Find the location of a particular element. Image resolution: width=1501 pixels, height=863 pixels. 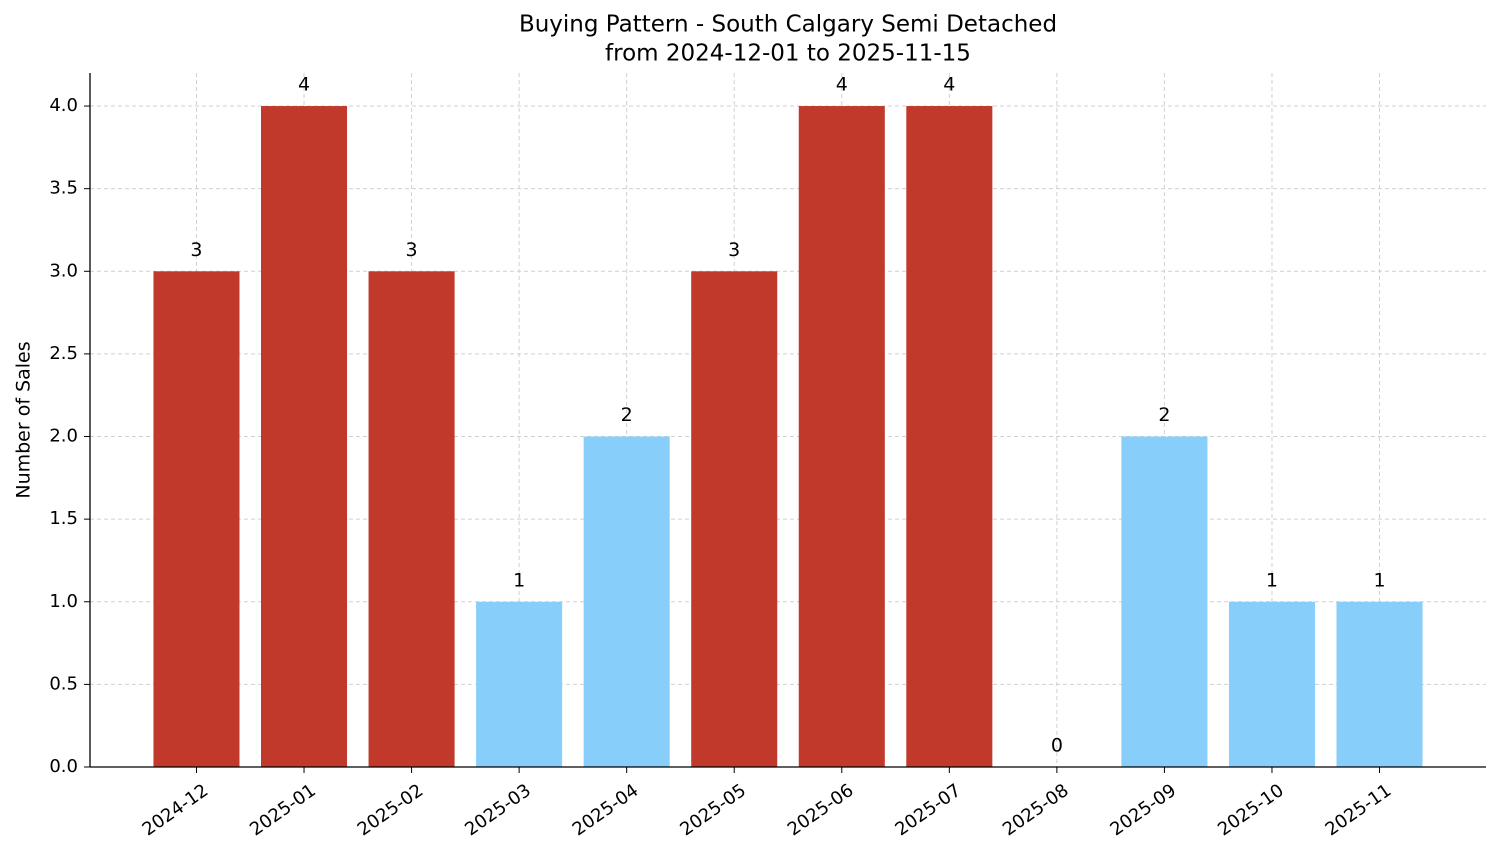

y-tick-label: 0.0 is located at coordinates (63, 766).